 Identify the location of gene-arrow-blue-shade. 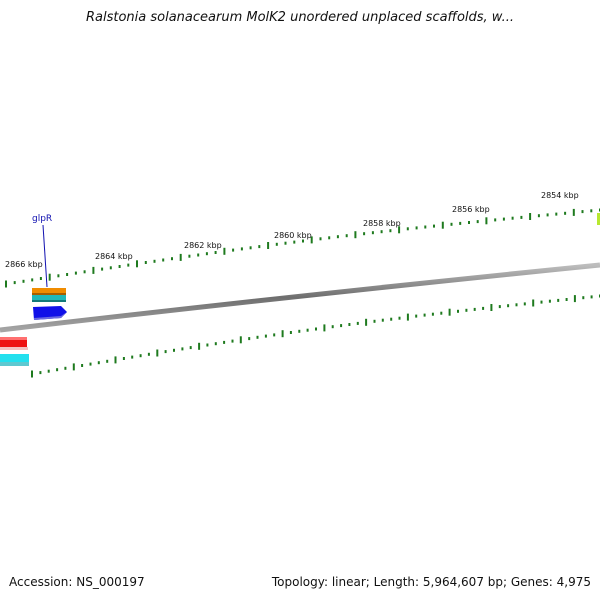
(50, 316).